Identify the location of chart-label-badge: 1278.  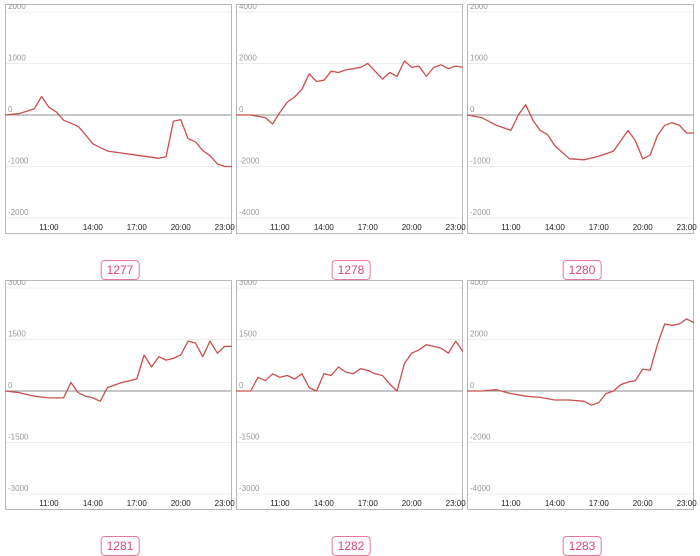
(351, 270).